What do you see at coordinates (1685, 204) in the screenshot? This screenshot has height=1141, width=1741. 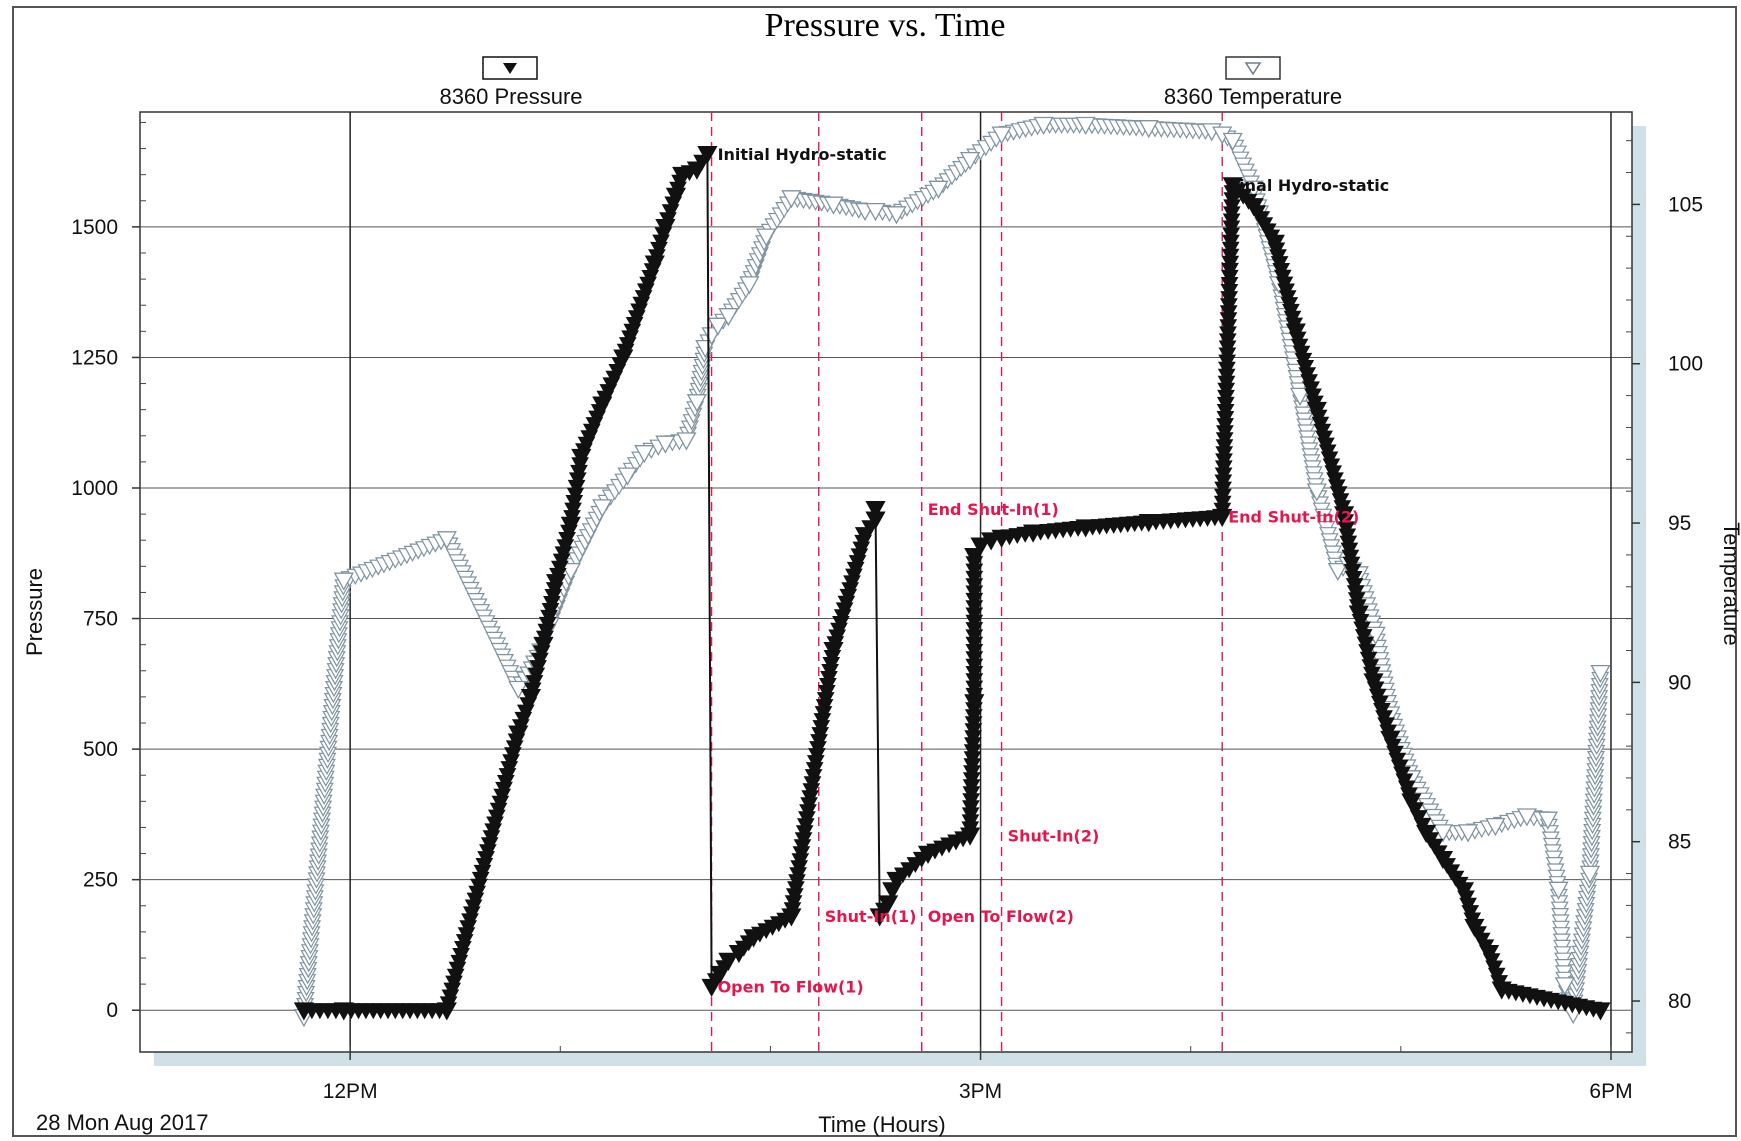 I see `y-right-tick-label: 105` at bounding box center [1685, 204].